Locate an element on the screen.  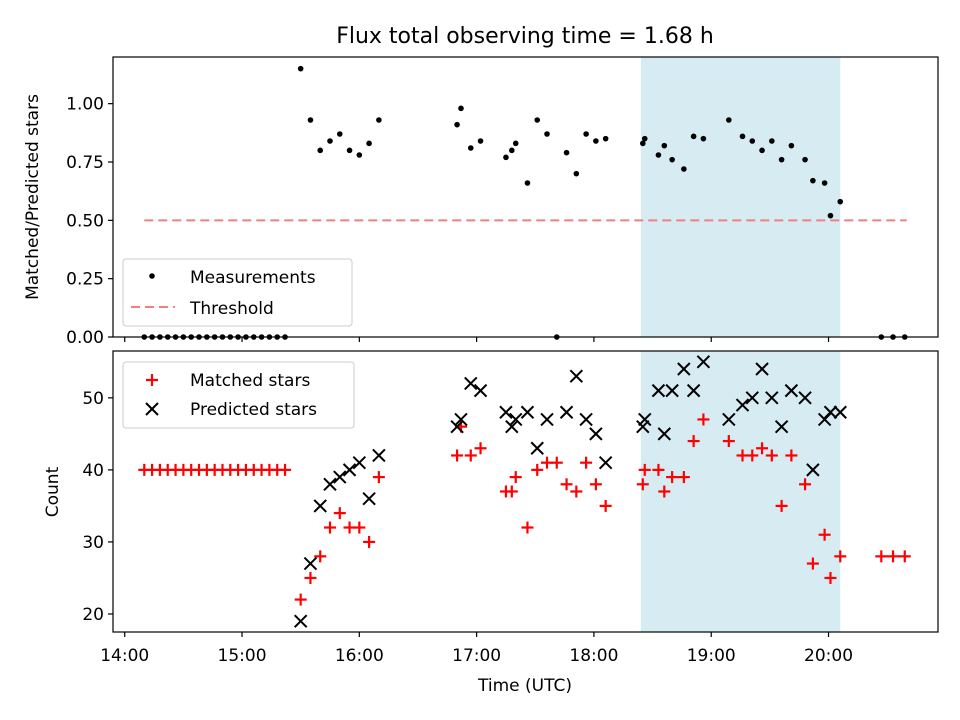
legend-matched-marker is located at coordinates (152, 380).